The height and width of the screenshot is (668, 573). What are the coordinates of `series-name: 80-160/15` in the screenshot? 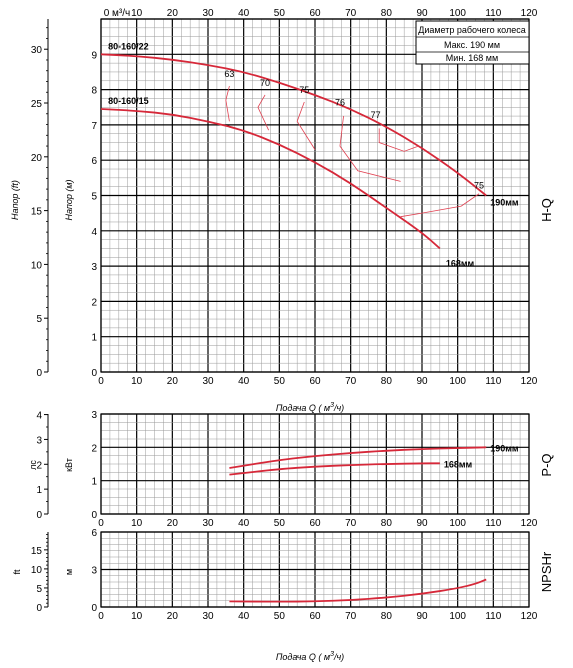 It's located at (128, 101).